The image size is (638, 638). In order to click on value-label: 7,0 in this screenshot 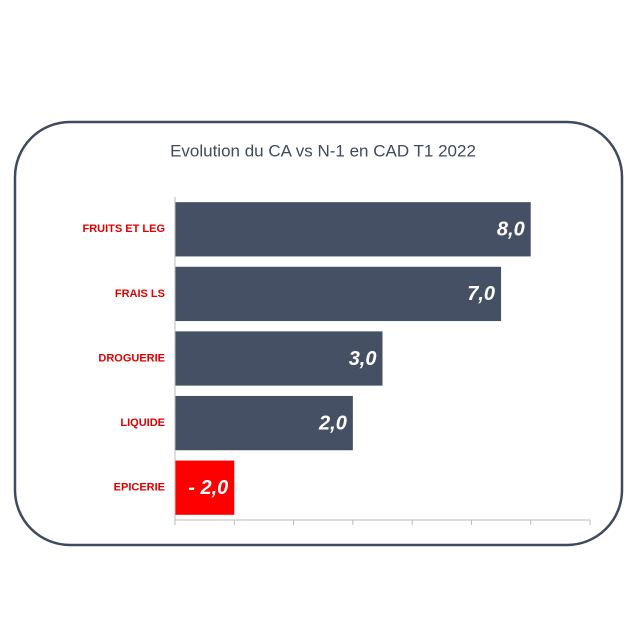, I will do `click(481, 294)`.